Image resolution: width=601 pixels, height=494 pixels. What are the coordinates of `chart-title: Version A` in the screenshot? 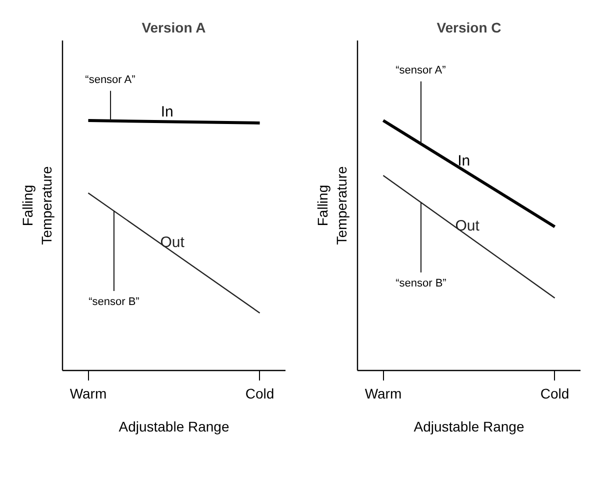 It's located at (174, 28).